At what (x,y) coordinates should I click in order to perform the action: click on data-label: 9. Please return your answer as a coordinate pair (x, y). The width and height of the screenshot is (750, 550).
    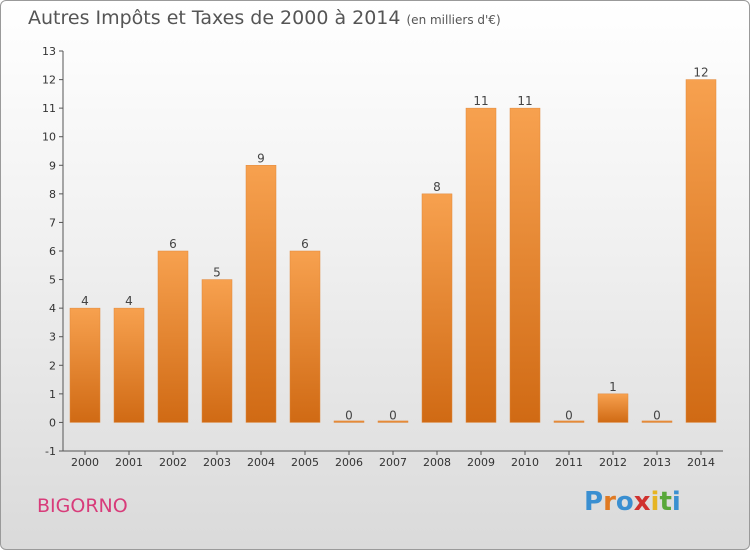
    Looking at the image, I should click on (261, 158).